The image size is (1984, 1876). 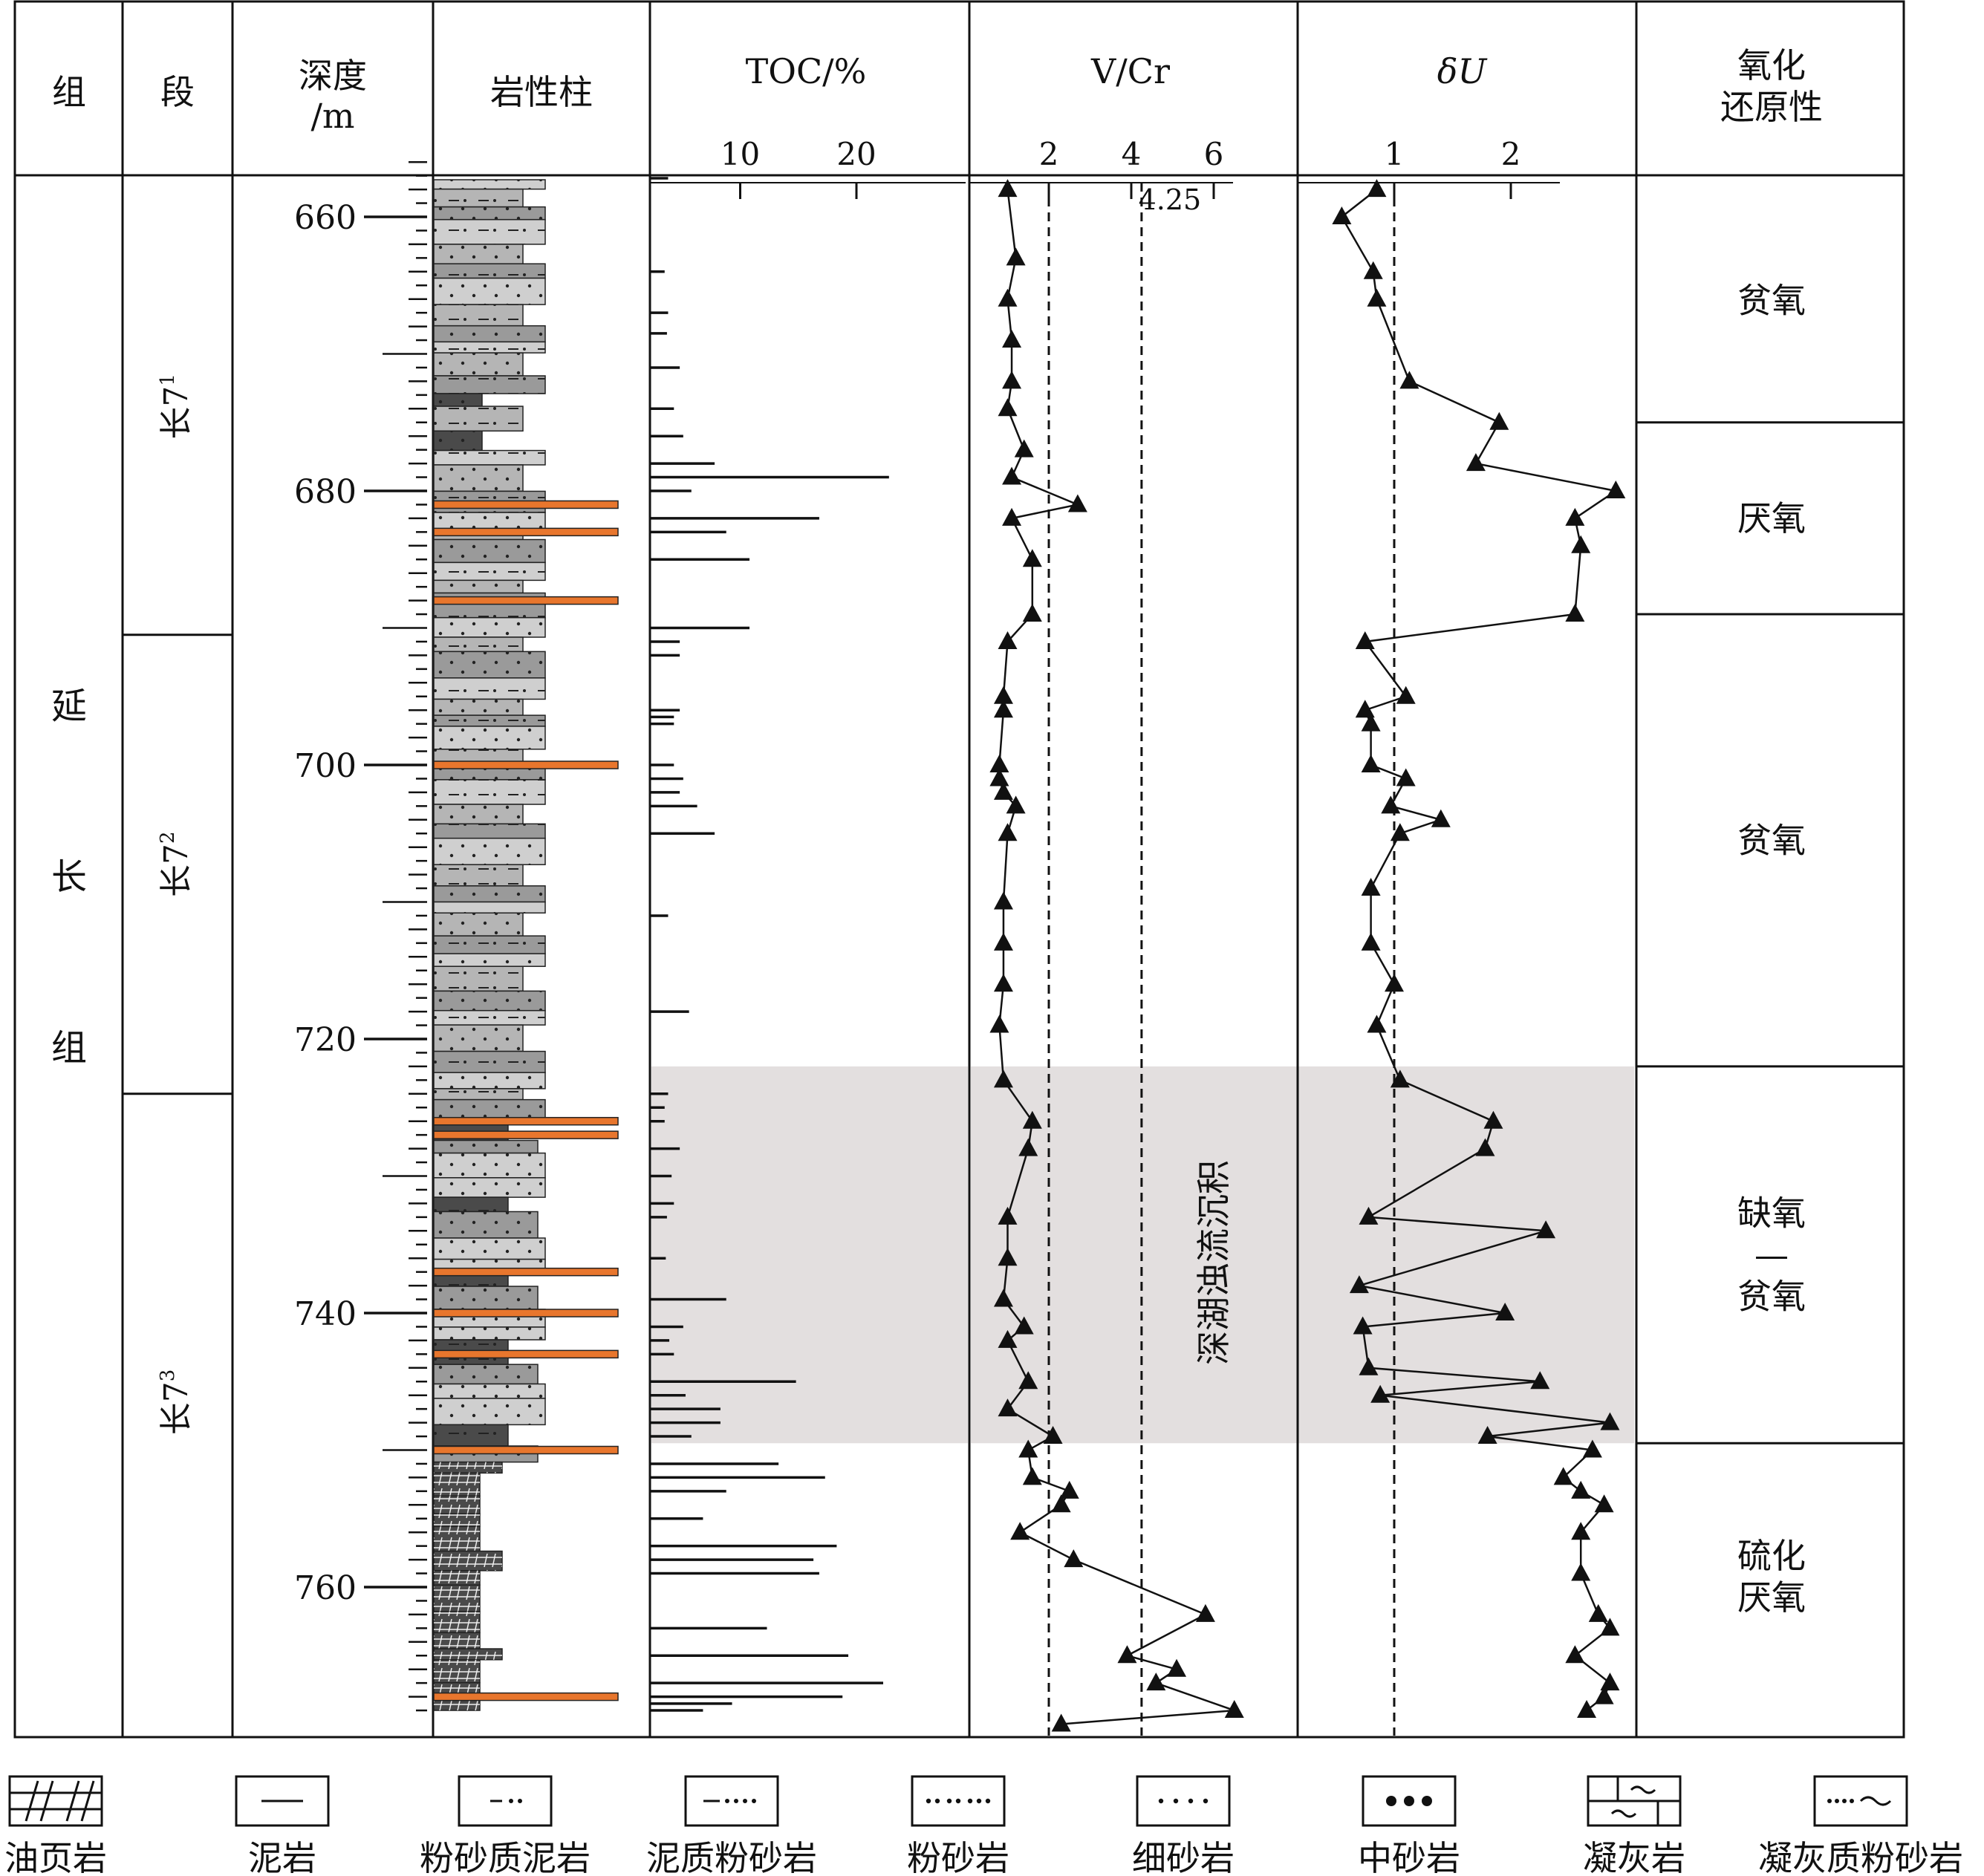 What do you see at coordinates (541, 92) in the screenshot?
I see `header-lithology: 岩性柱` at bounding box center [541, 92].